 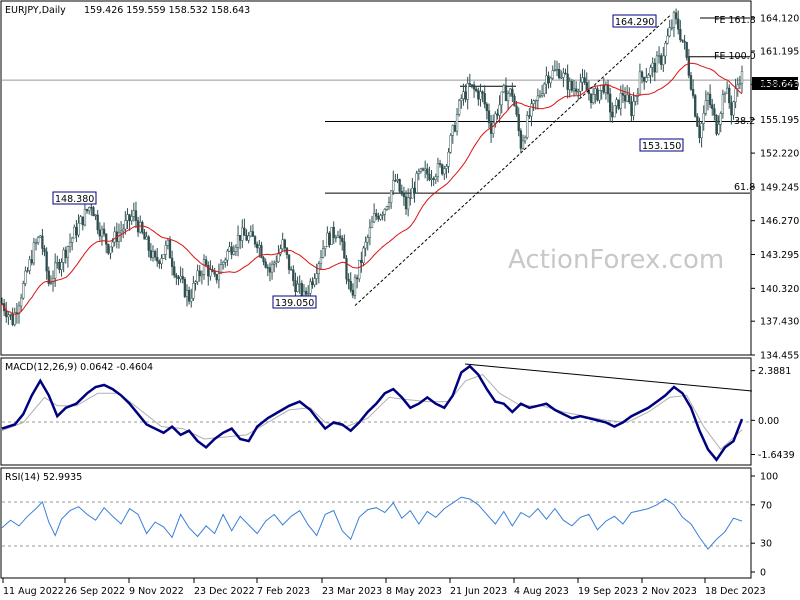 I want to click on x-tick-label: 4 Aug 2023, so click(x=541, y=591).